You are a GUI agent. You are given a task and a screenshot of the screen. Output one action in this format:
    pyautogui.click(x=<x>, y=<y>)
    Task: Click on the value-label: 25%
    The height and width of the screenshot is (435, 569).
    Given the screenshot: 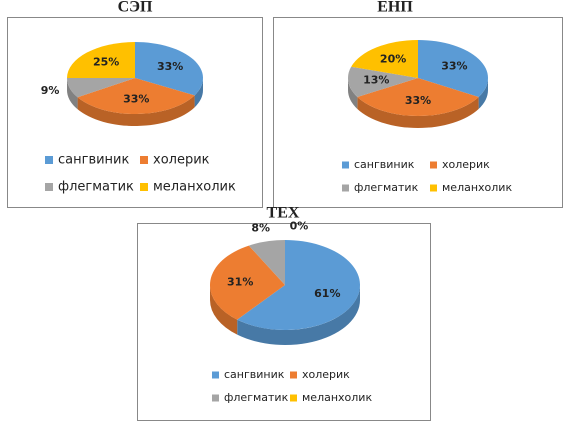 What is the action you would take?
    pyautogui.click(x=106, y=62)
    